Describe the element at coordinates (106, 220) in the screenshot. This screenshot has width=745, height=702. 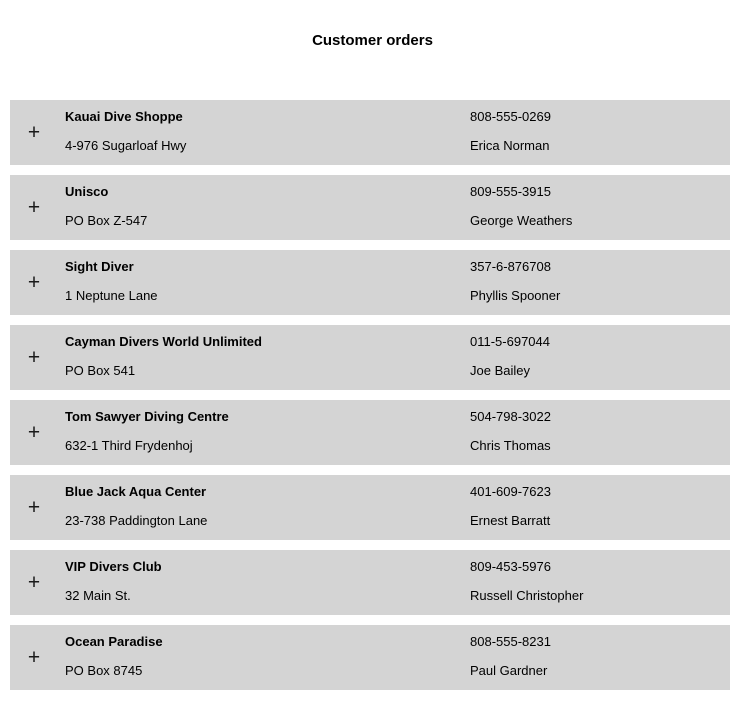
I see `customer-address: PO Box Z-547` at that location.